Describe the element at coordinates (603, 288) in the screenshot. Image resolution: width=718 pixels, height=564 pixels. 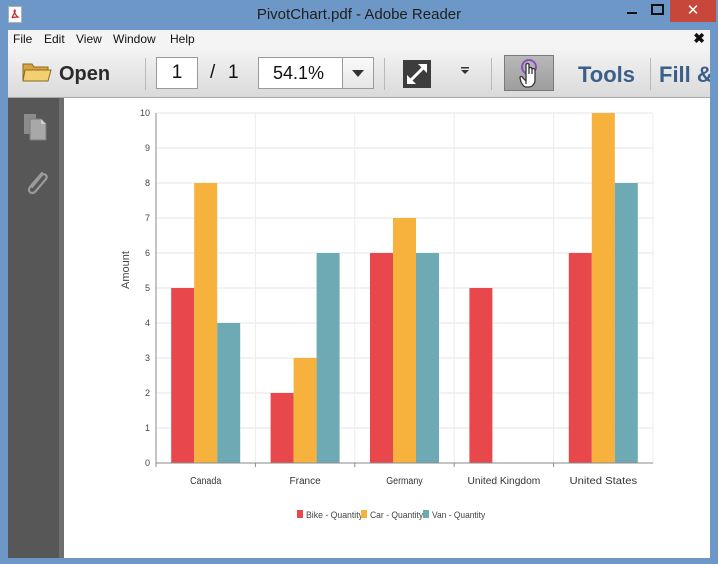
I see `bar-car-united-states` at that location.